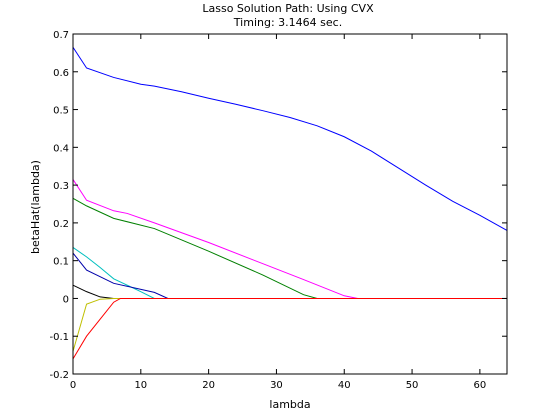 The height and width of the screenshot is (420, 560). What do you see at coordinates (288, 8) in the screenshot?
I see `chart-title: Lasso Solution Path: Using CVX` at bounding box center [288, 8].